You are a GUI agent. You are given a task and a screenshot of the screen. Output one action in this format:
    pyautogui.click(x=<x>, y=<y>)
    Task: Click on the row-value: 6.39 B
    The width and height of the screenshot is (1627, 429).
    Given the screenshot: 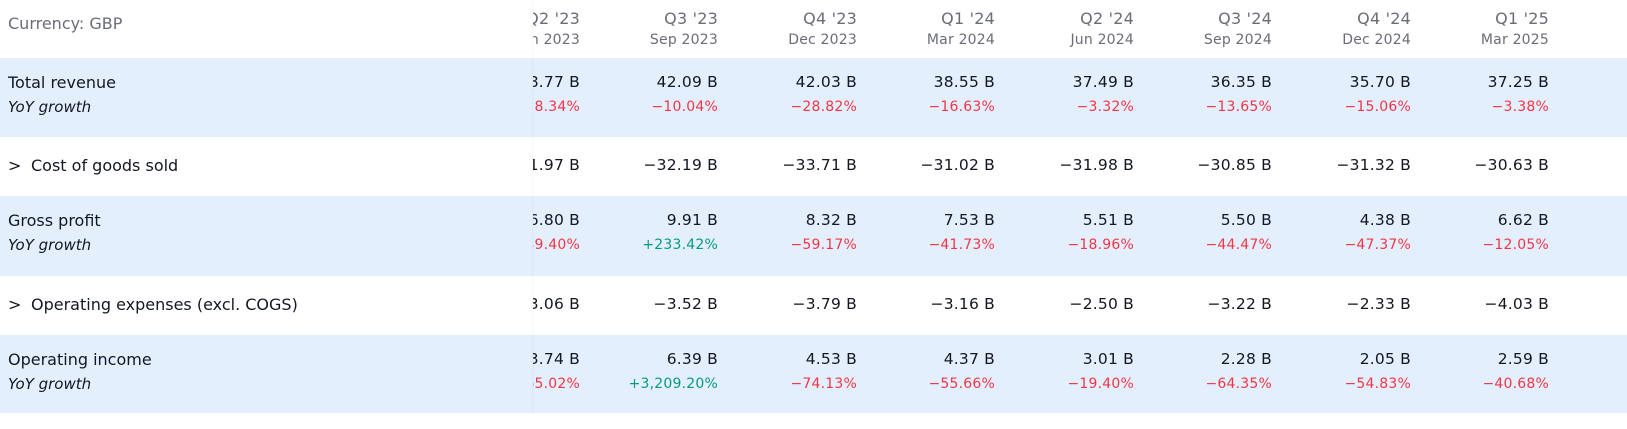 What is the action you would take?
    pyautogui.click(x=692, y=359)
    